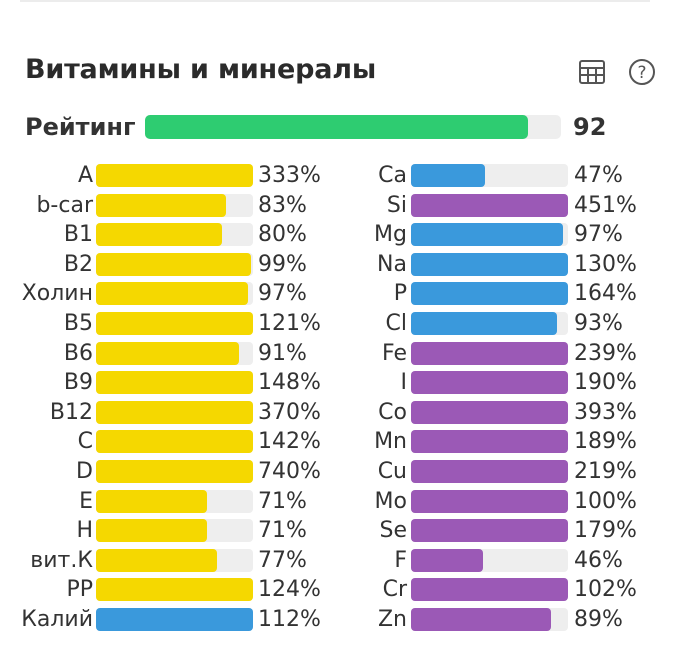  What do you see at coordinates (85, 441) in the screenshot?
I see `nutrient-label: C` at bounding box center [85, 441].